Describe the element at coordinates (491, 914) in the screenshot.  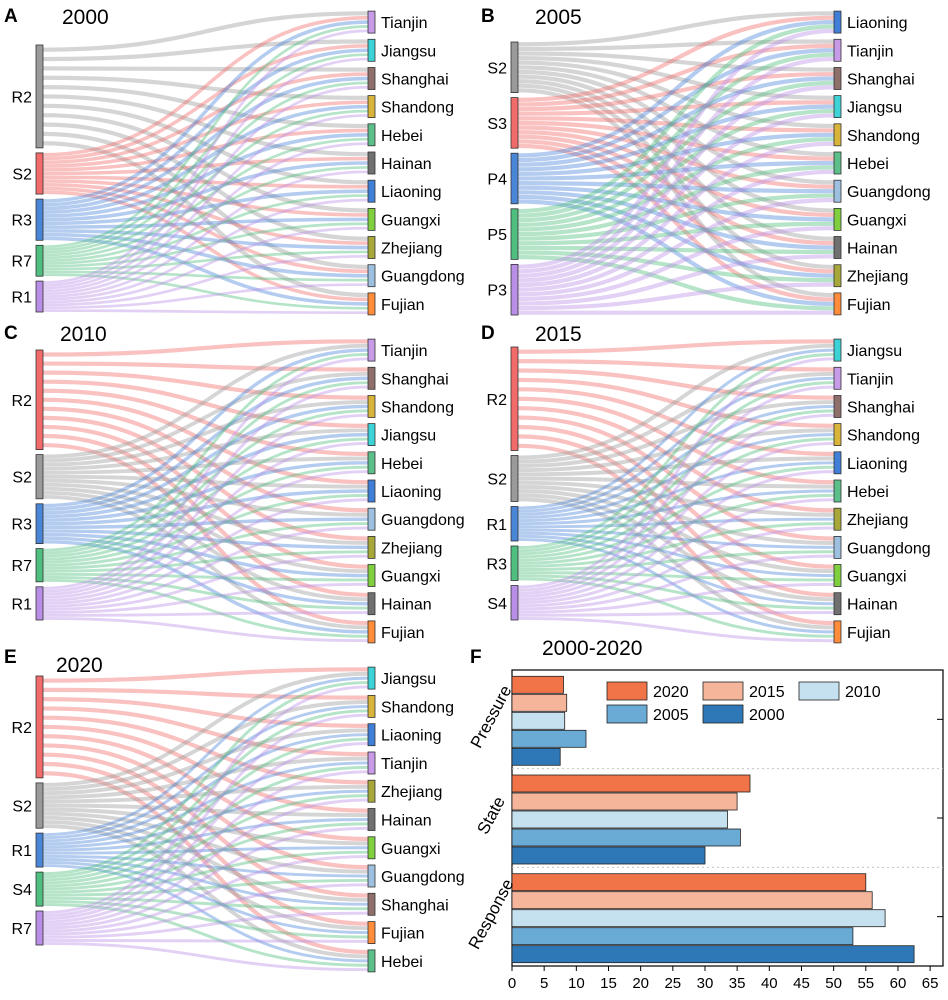
I see `category-label-response: Response` at that location.